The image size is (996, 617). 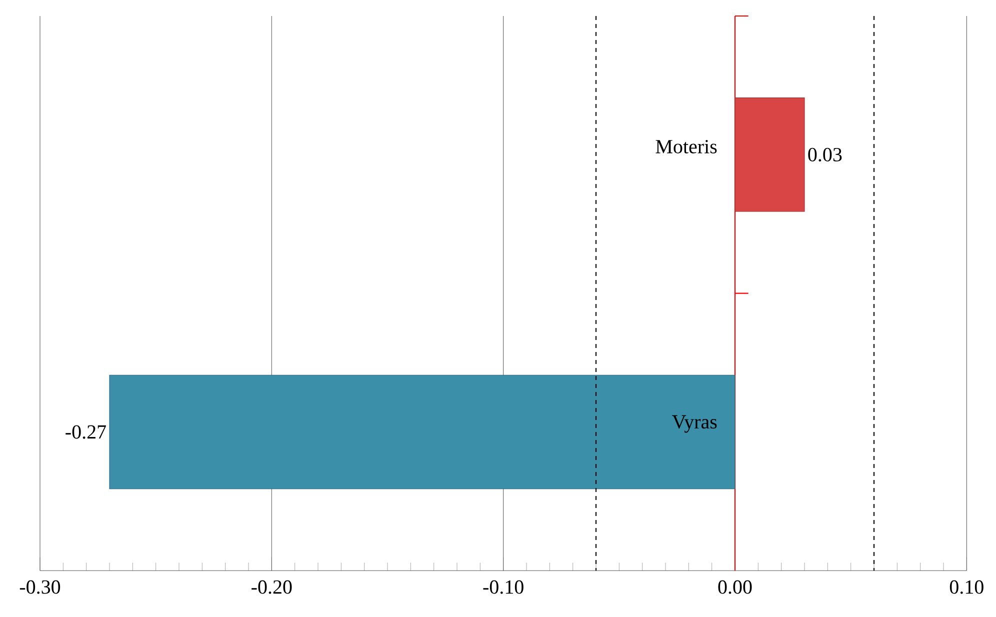 I want to click on x-tick-label: -0.10, so click(x=503, y=587).